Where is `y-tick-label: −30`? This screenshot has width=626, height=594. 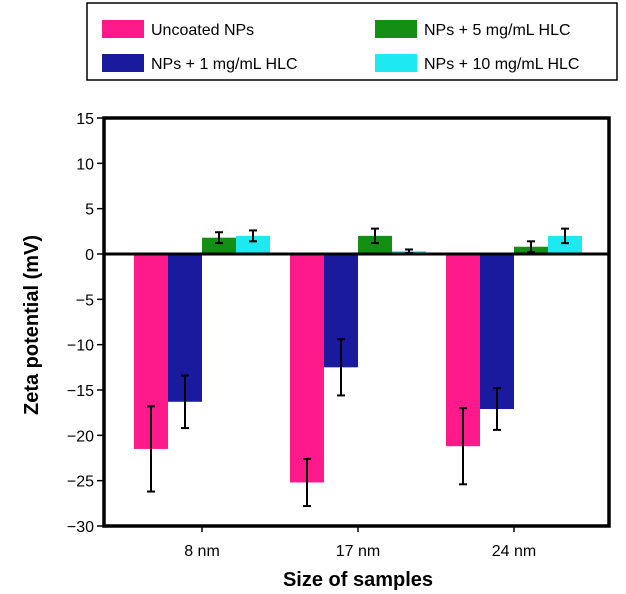 y-tick-label: −30 is located at coordinates (80, 527).